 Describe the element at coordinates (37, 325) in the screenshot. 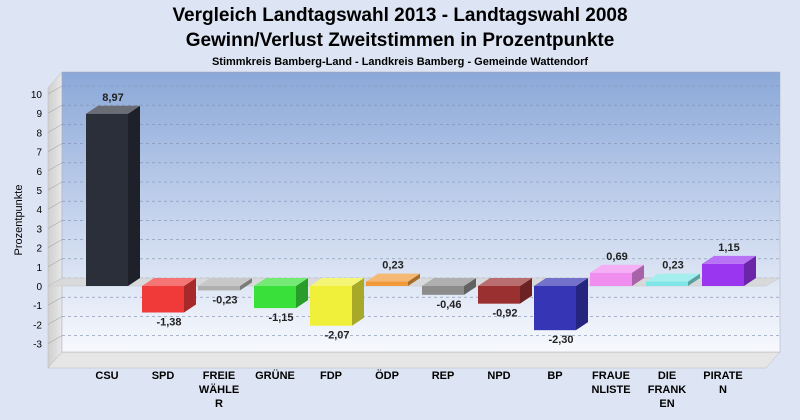

I see `y-tick-label: -2` at that location.